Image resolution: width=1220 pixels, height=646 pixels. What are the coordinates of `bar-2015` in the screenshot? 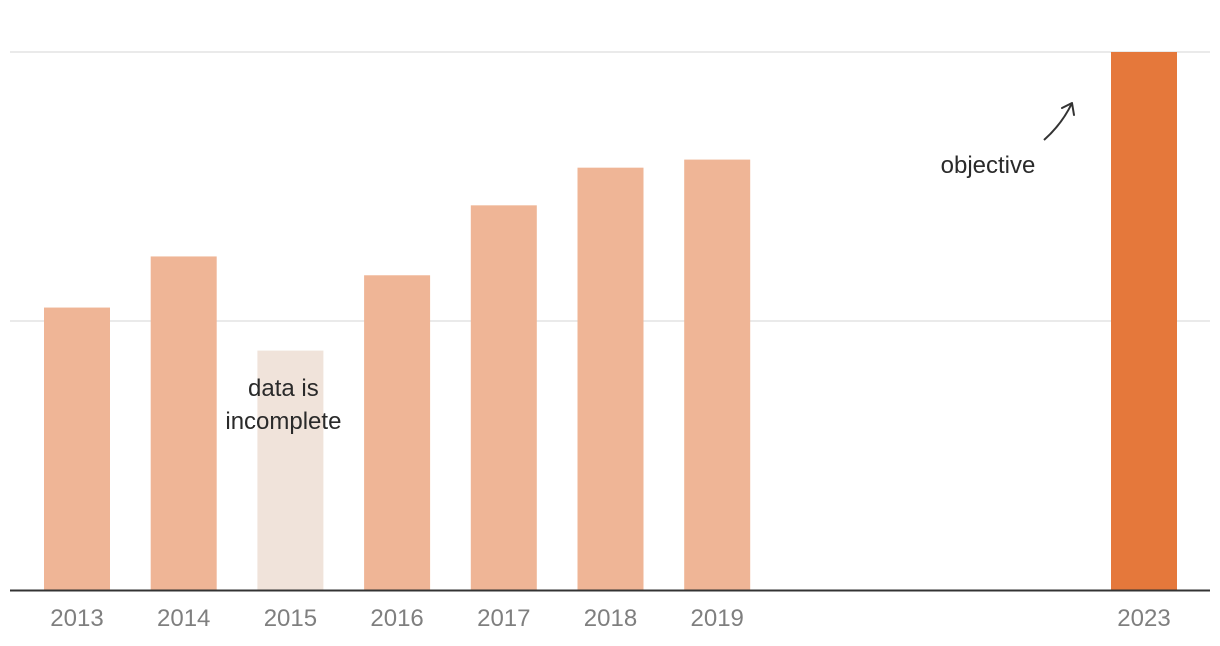 It's located at (290, 470).